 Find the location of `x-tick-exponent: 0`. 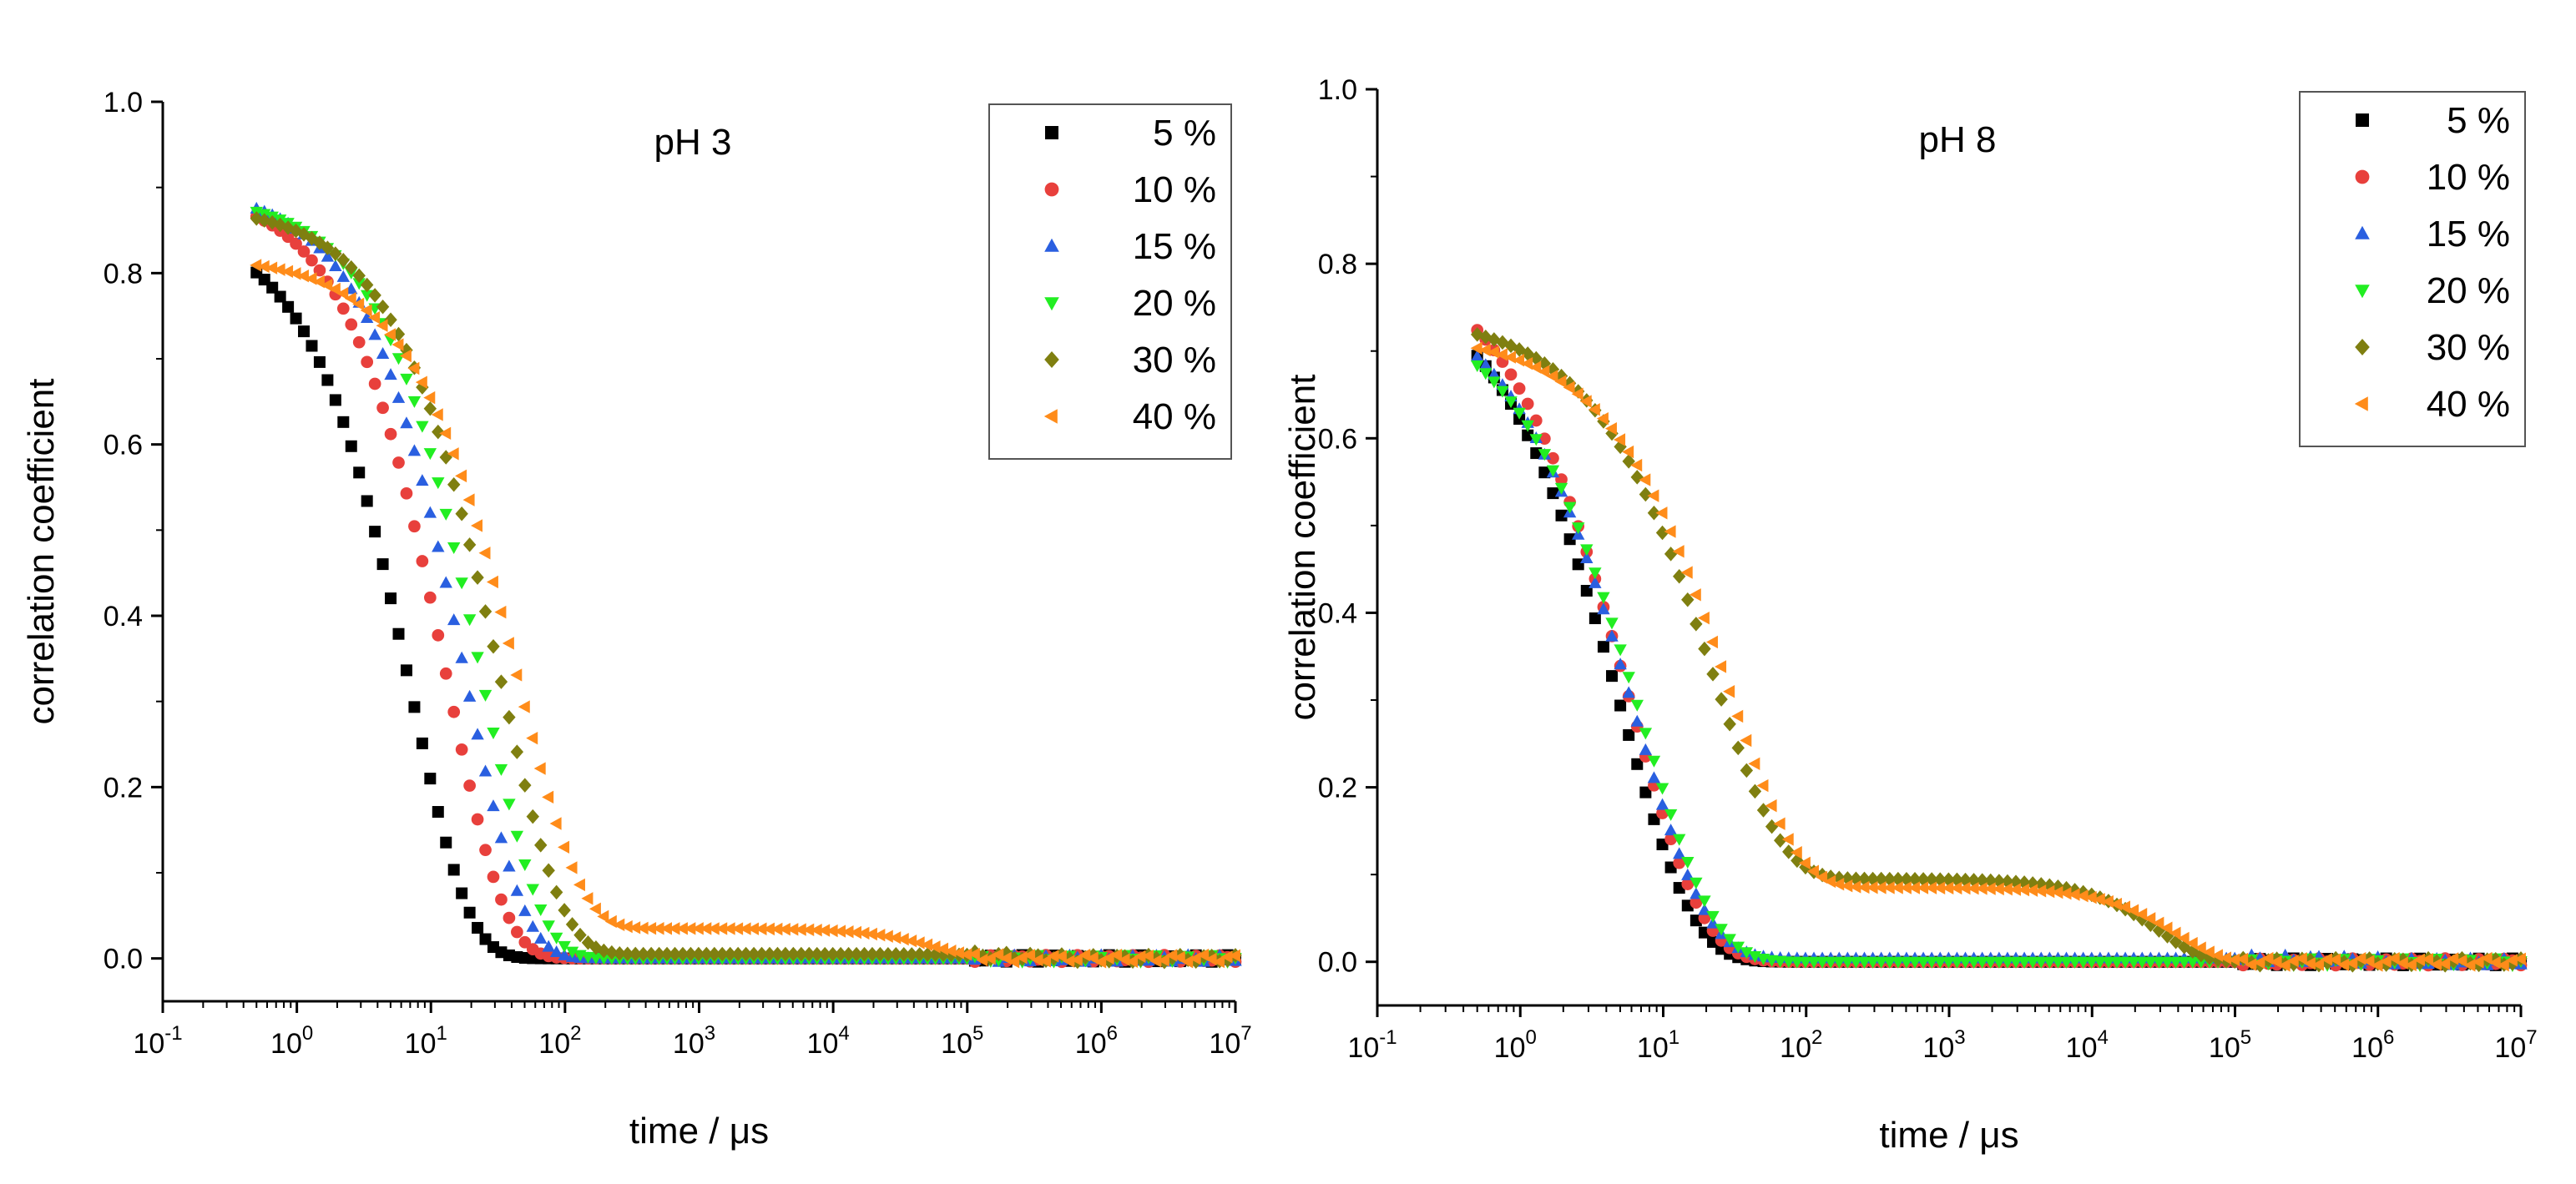

x-tick-exponent: 0 is located at coordinates (307, 1034).